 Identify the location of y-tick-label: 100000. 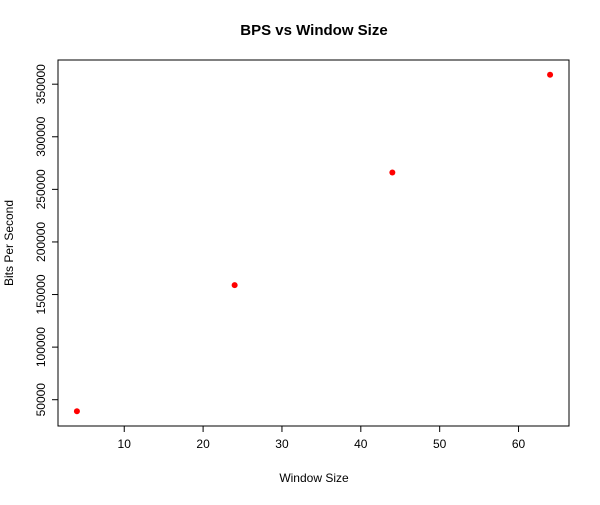
(41, 347).